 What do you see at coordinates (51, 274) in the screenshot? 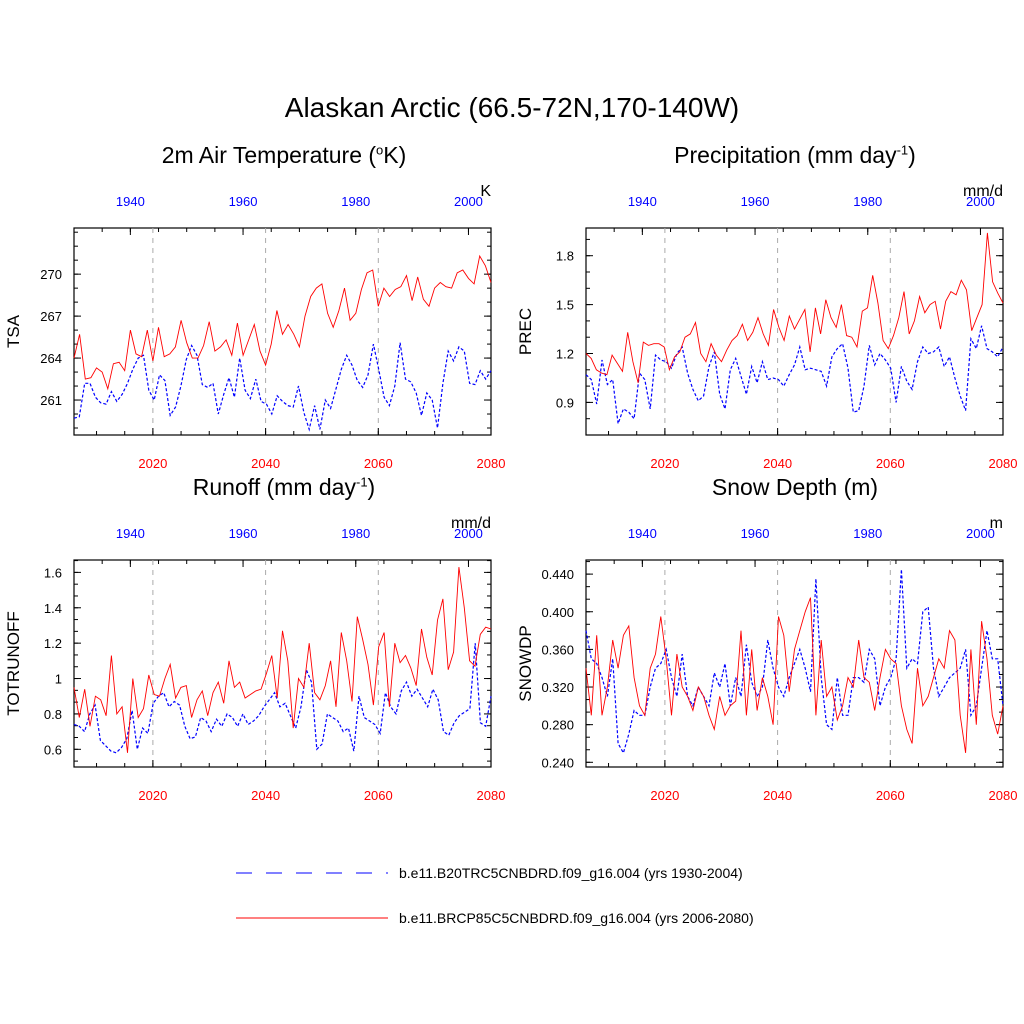
I see `y-tick-label: 270` at bounding box center [51, 274].